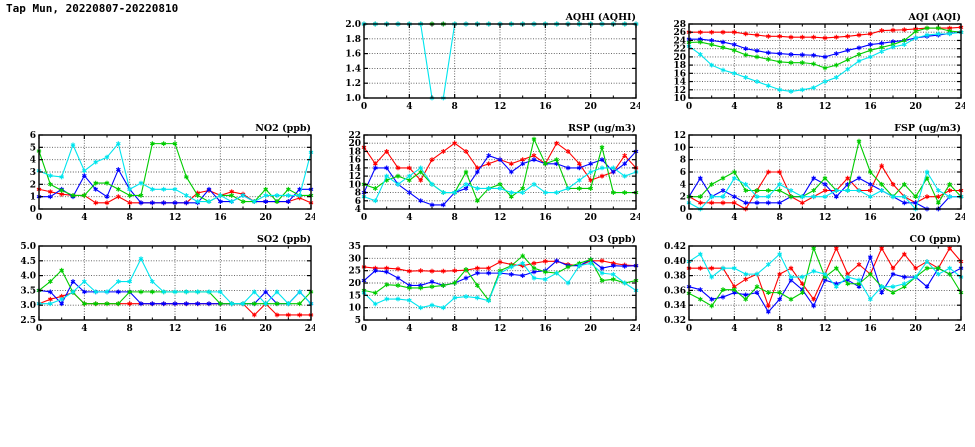 The image size is (975, 447). What do you see at coordinates (160, 173) in the screenshot?
I see `panel-no2: NO2 (ppb) 0 1 2 3 4 5 6 0 4 8 12 16 20 24` at bounding box center [160, 173].